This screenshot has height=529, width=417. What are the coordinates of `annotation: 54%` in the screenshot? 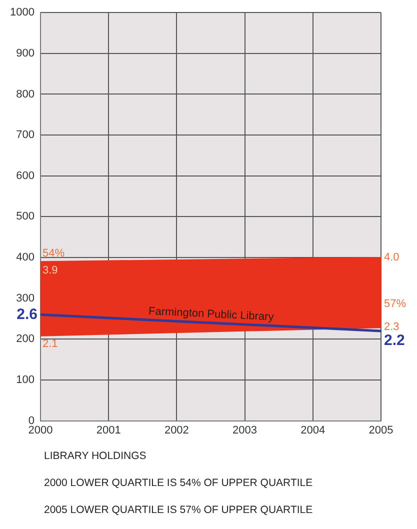 It's located at (53, 254).